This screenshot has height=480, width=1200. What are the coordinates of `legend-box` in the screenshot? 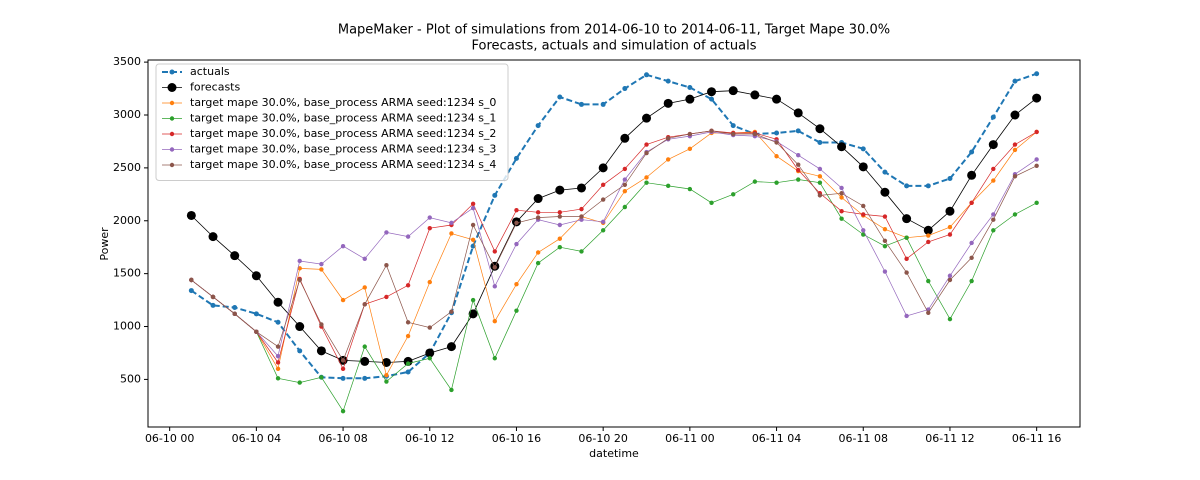 It's located at (332, 122).